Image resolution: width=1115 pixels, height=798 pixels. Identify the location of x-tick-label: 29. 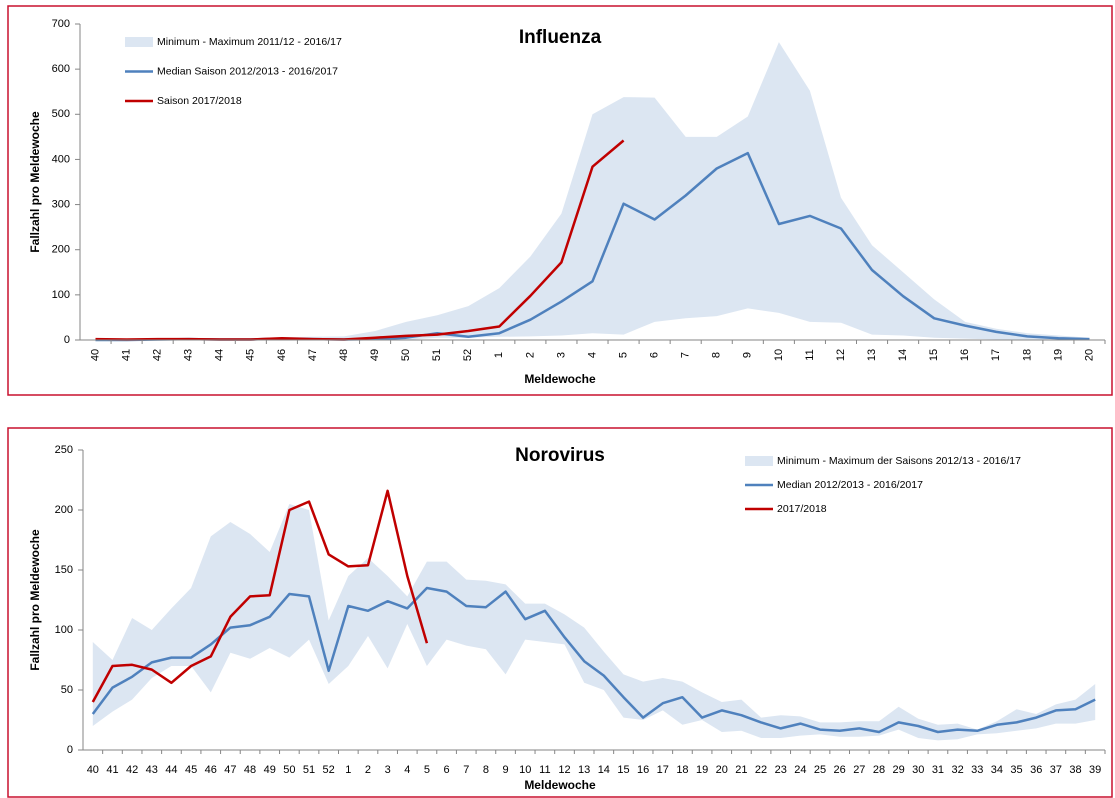
(899, 770).